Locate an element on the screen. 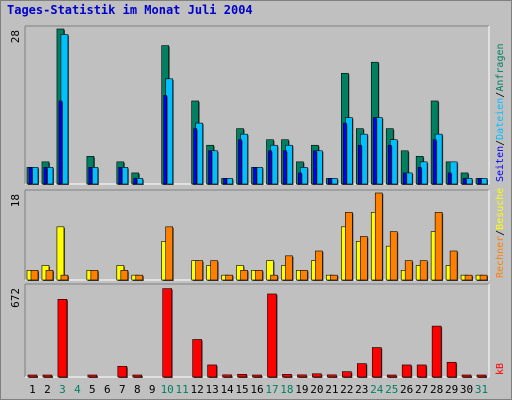 Image resolution: width=512 pixels, height=400 pixels. legend-panel-3-kb: kB is located at coordinates (500, 369).